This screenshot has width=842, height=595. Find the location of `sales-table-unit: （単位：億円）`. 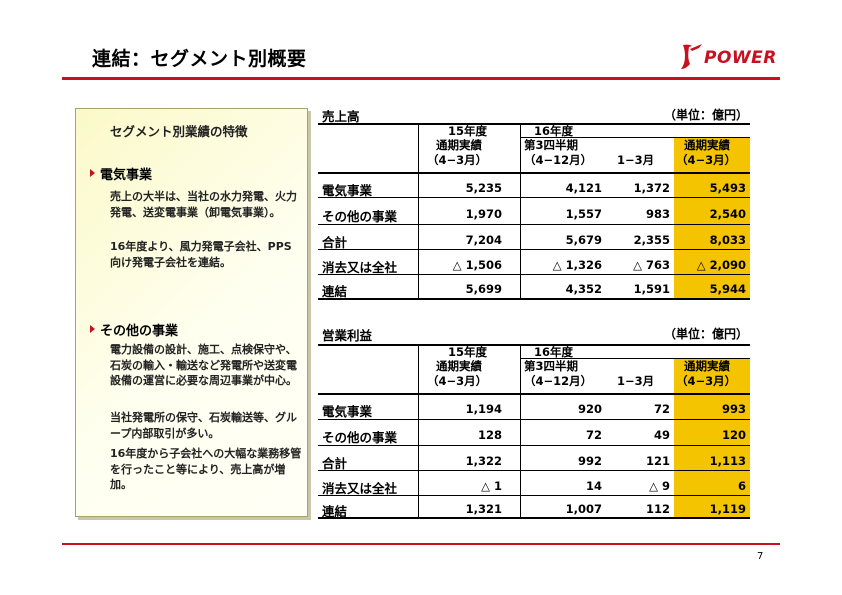

sales-table-unit: （単位：億円） is located at coordinates (706, 115).